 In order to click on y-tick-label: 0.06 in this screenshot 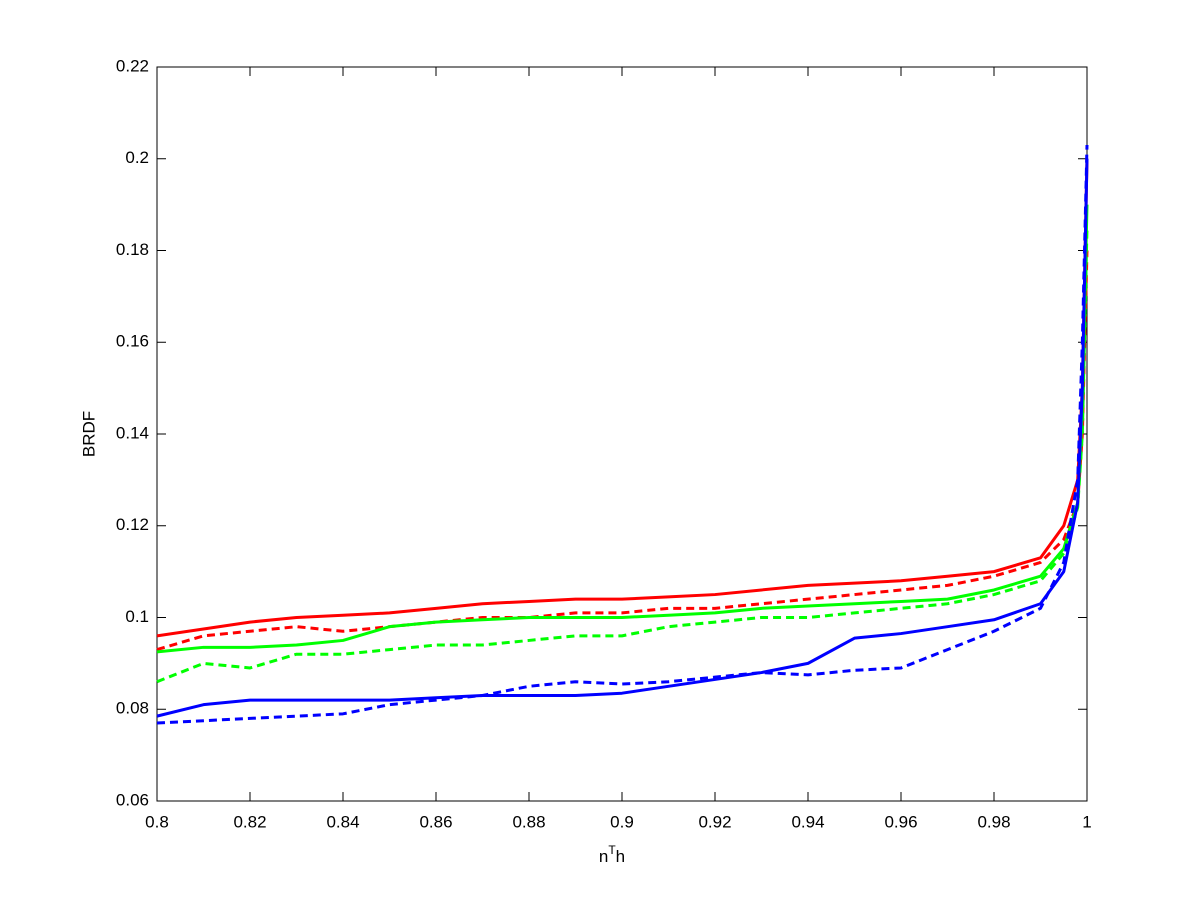, I will do `click(132, 799)`.